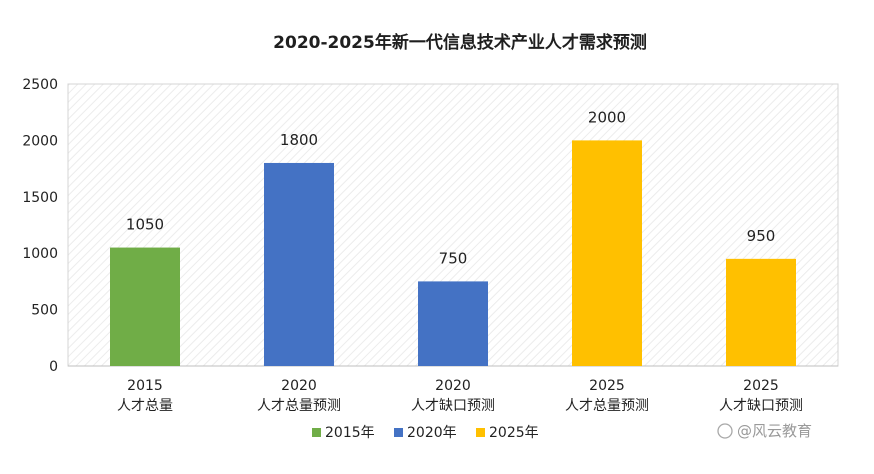  What do you see at coordinates (607, 117) in the screenshot?
I see `data-label: 2000` at bounding box center [607, 117].